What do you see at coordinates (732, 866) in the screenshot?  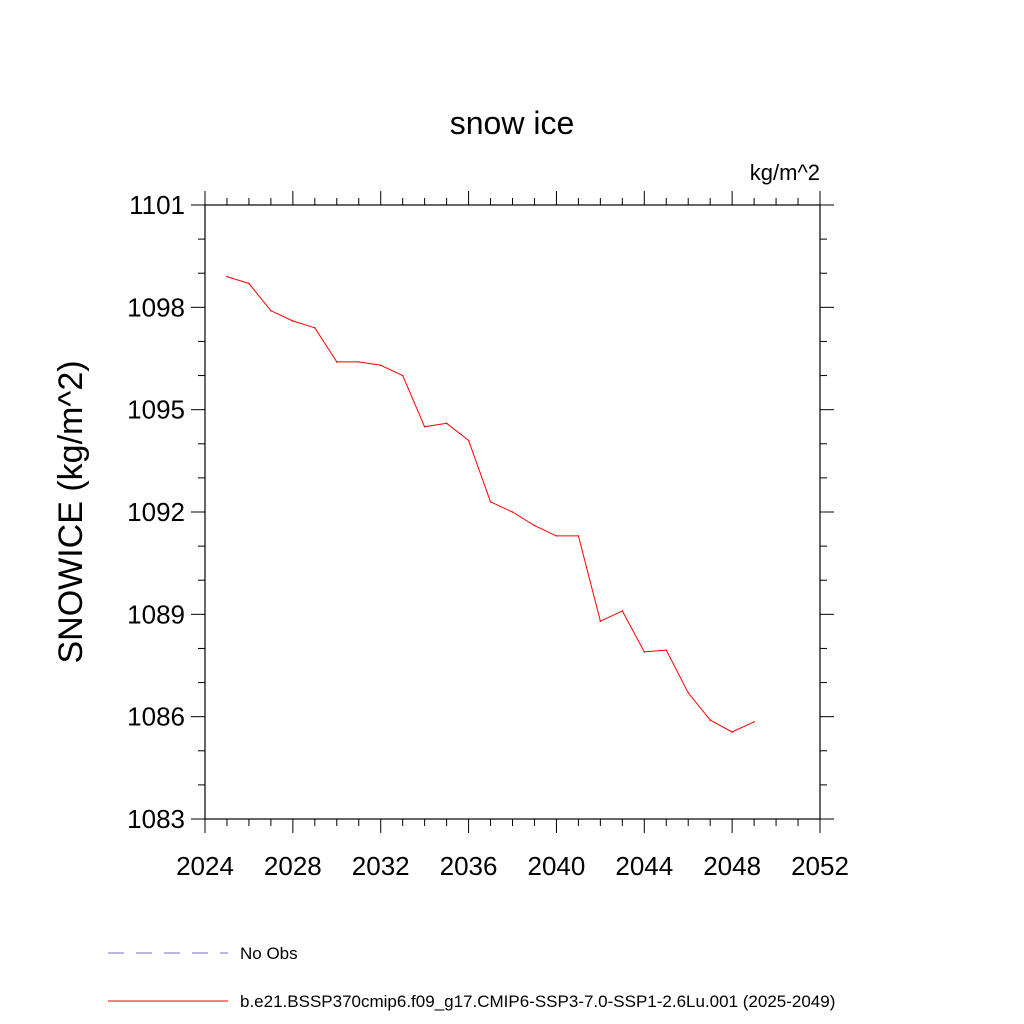 I see `x-tick-label: 2048` at bounding box center [732, 866].